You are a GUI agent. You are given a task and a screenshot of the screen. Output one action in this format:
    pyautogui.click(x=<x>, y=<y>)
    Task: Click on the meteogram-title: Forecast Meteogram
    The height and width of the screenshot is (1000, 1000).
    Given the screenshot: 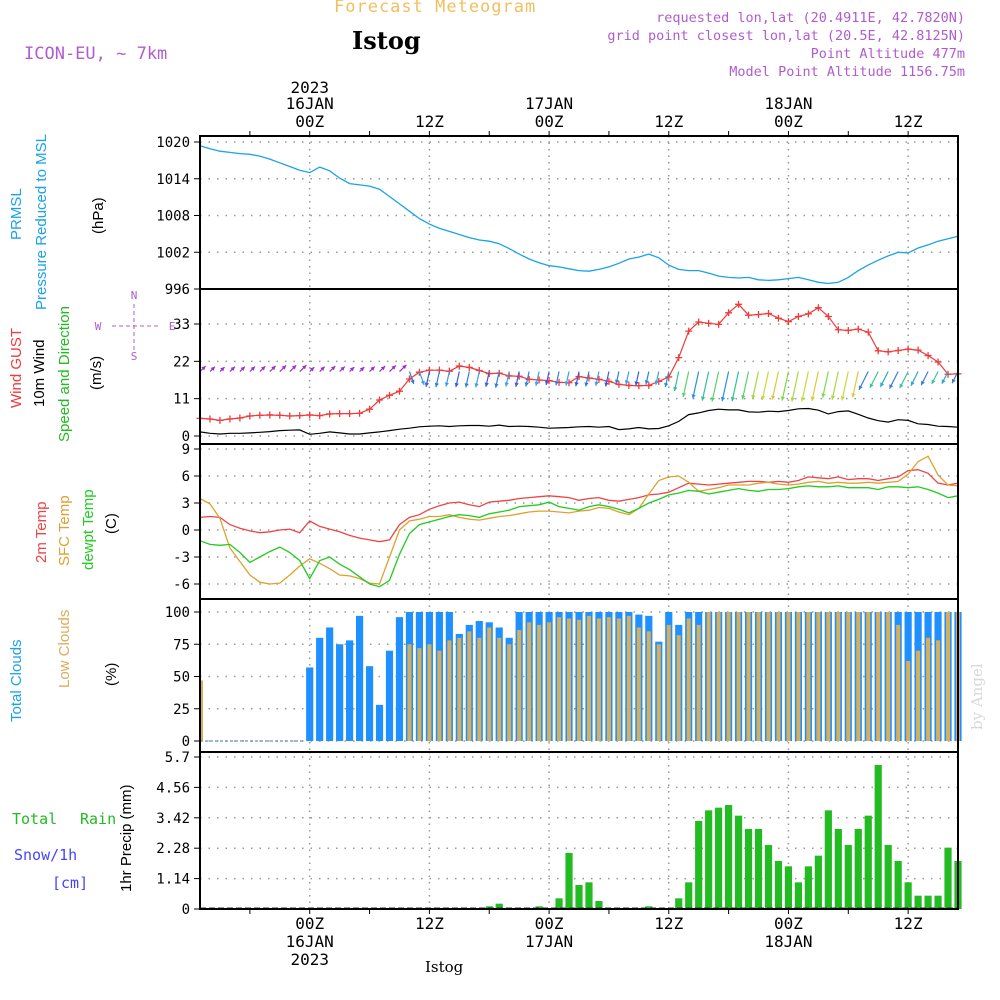 What is the action you would take?
    pyautogui.click(x=435, y=8)
    